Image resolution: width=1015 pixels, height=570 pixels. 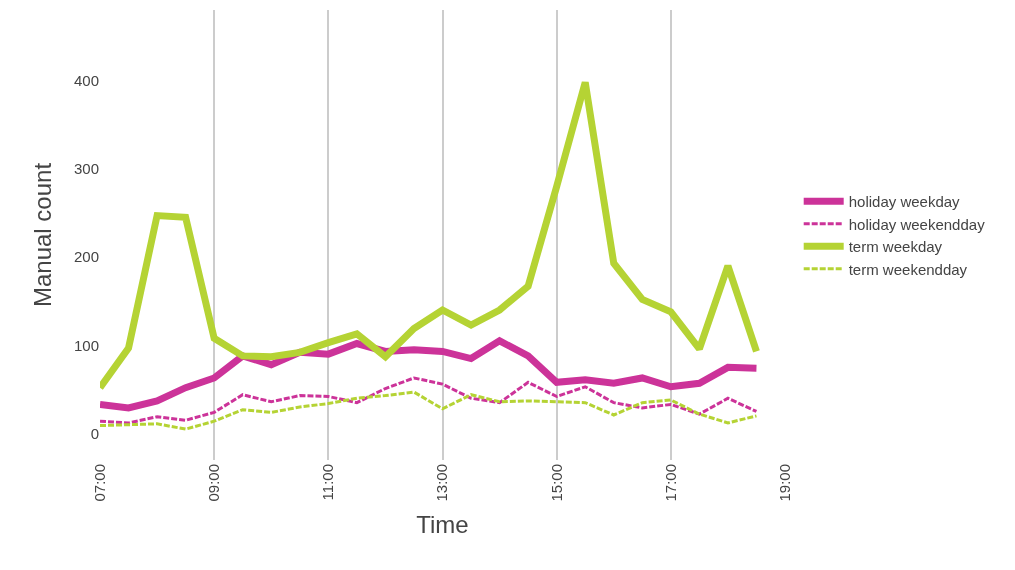 What do you see at coordinates (86, 257) in the screenshot?
I see `y-tick-label: 200` at bounding box center [86, 257].